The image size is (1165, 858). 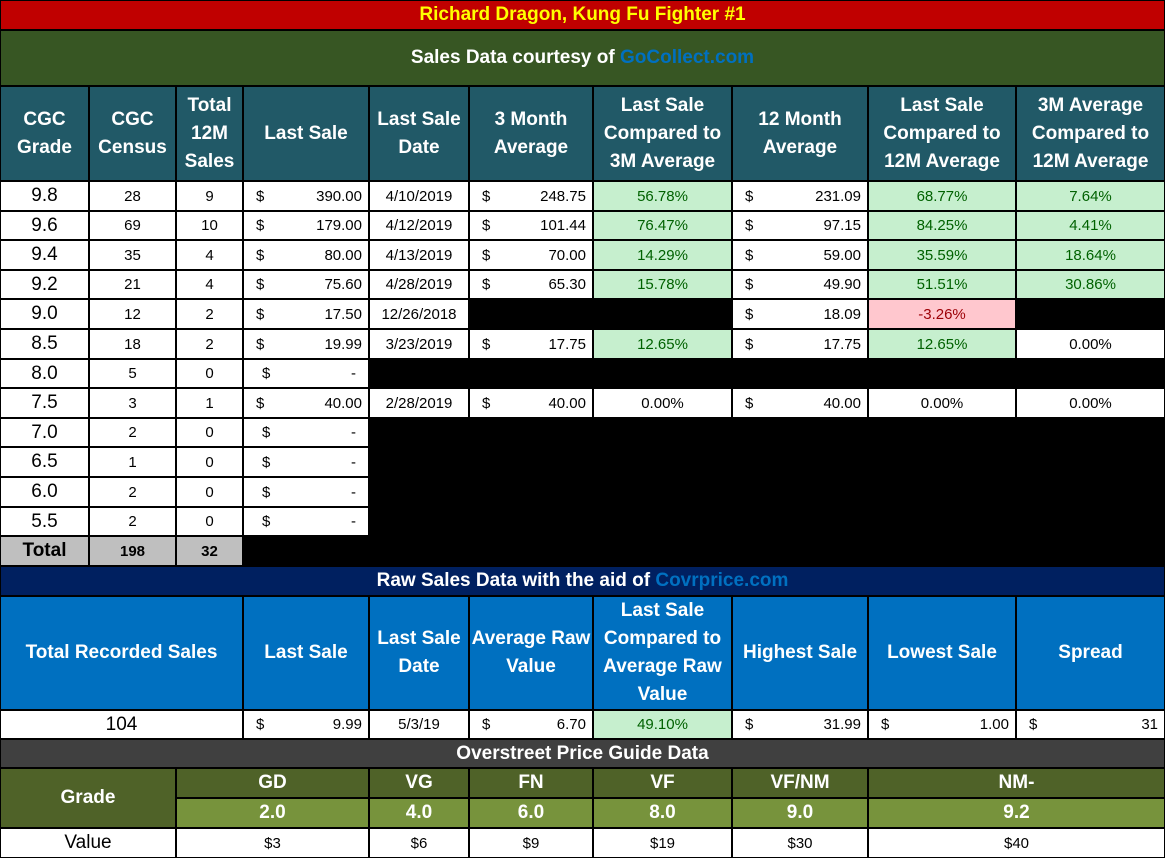 I want to click on twelve-month-average-cell: $18.09, so click(x=800, y=314).